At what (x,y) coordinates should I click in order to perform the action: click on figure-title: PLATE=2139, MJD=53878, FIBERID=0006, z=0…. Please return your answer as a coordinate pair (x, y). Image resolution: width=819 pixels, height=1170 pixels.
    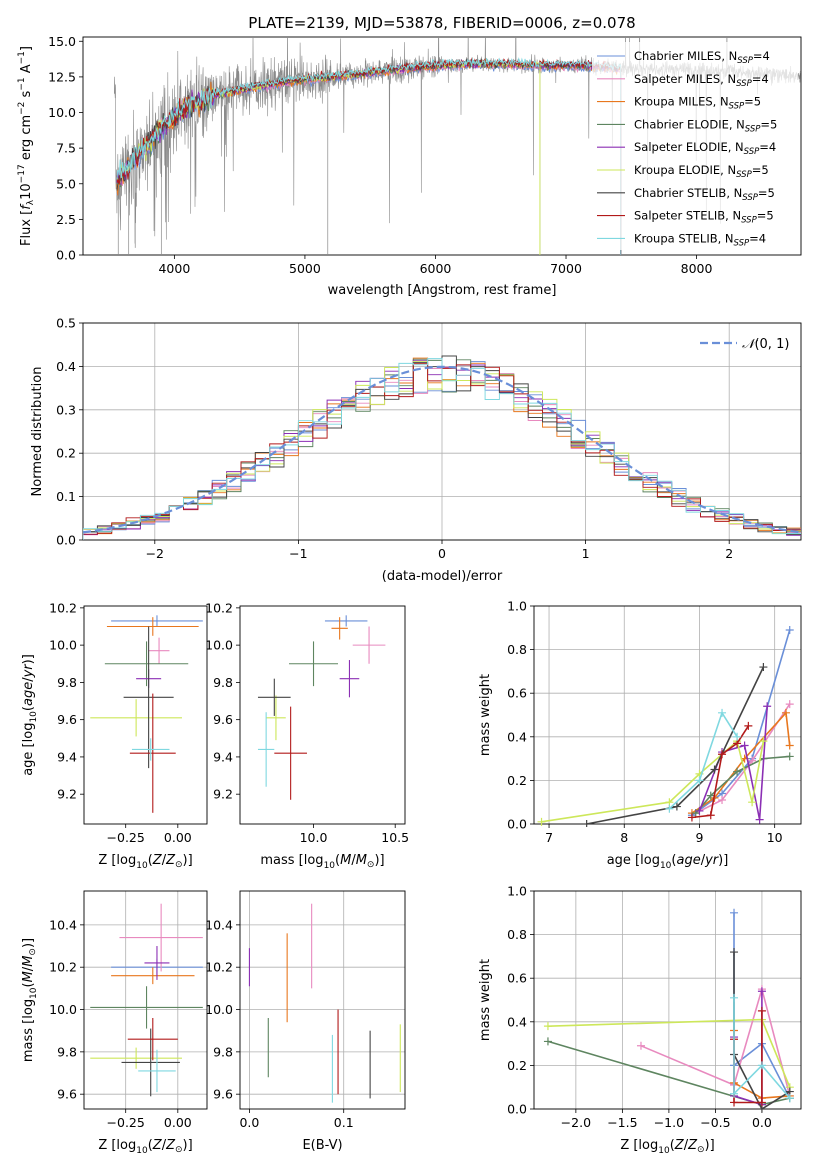
    Looking at the image, I should click on (441, 23).